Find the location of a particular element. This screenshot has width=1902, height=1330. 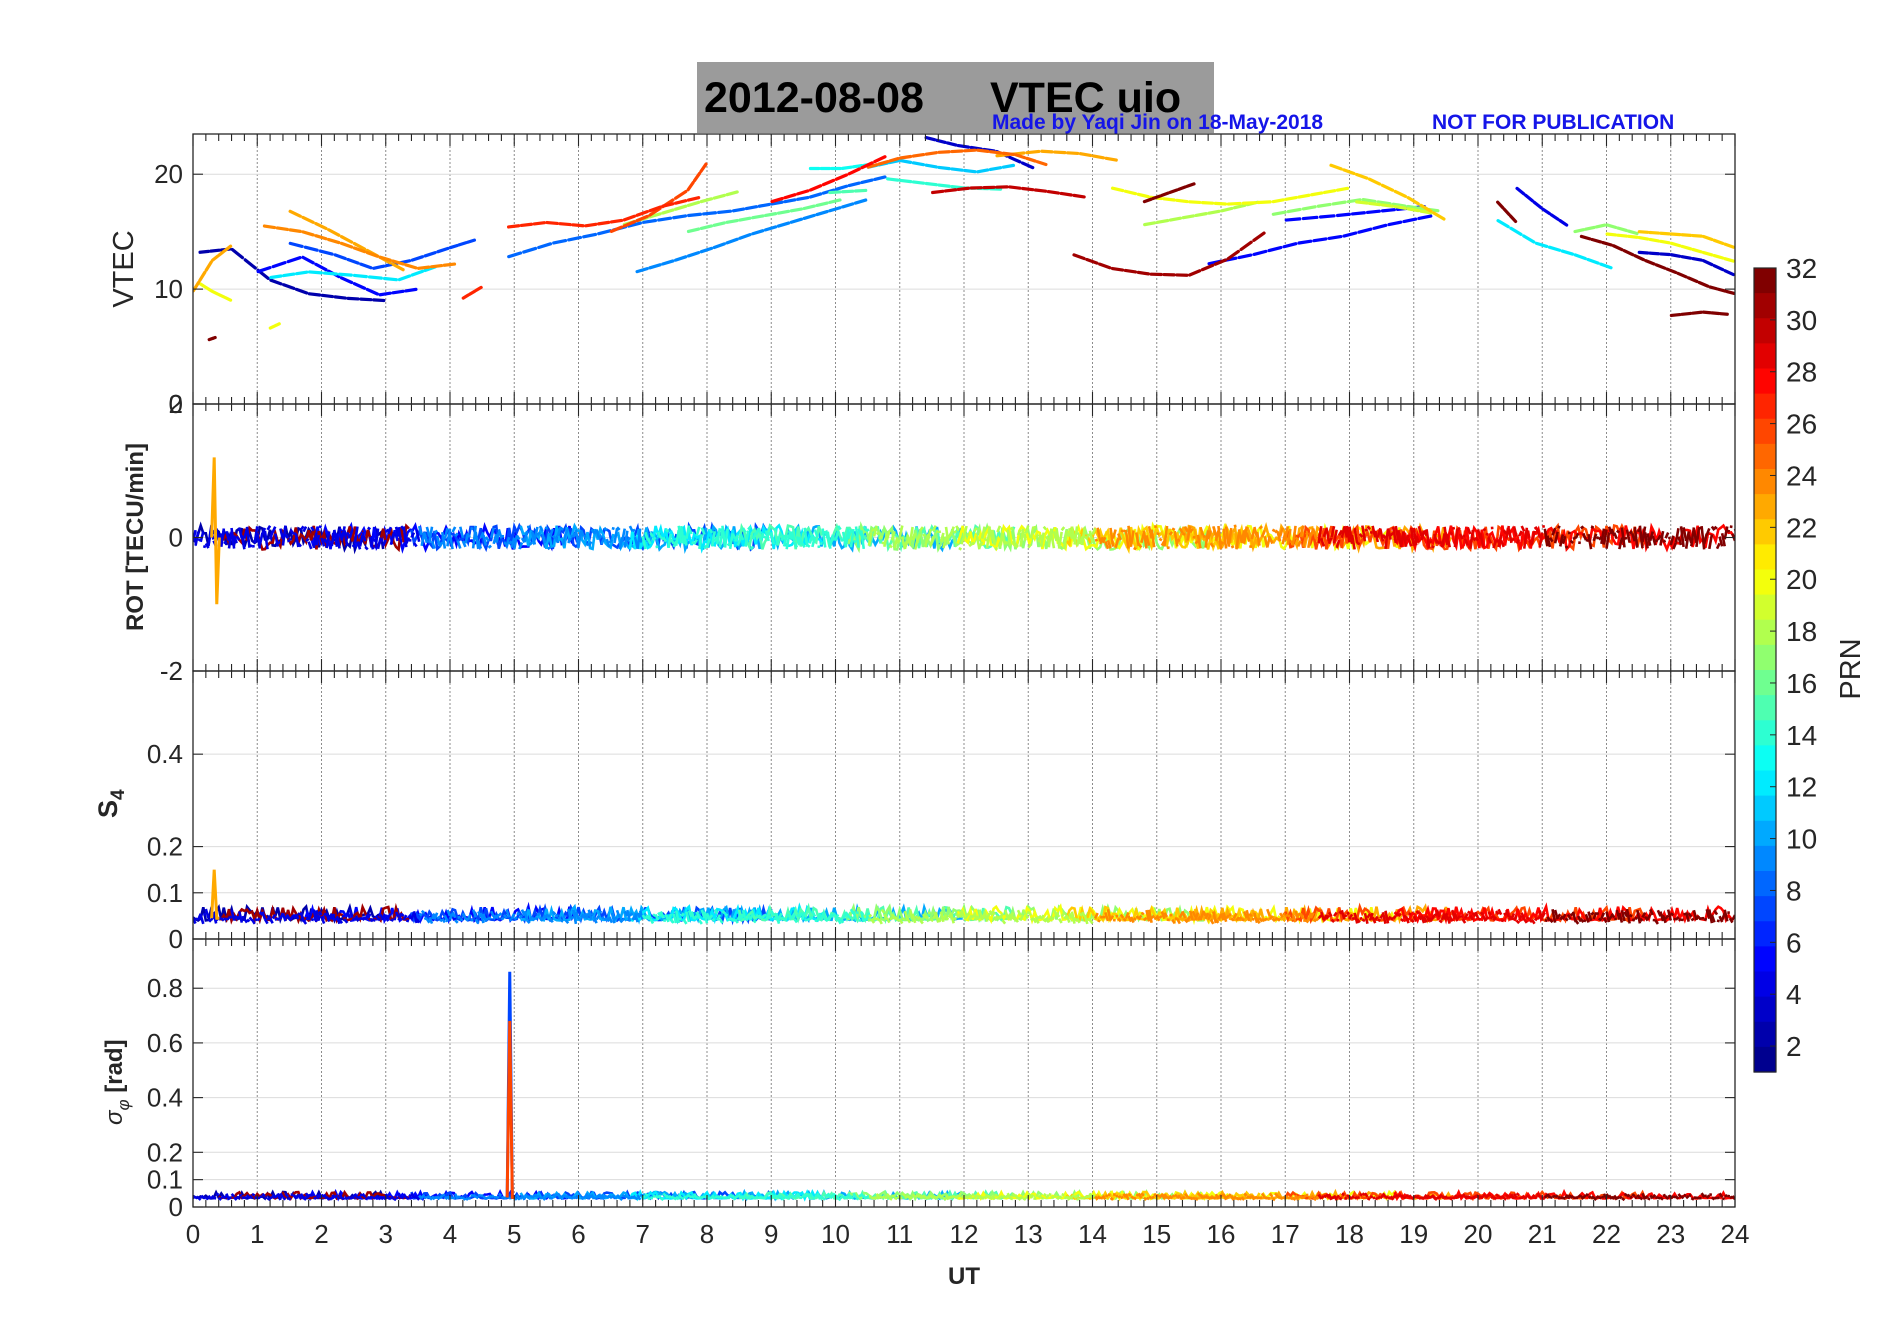

colorbar-tick-label: 12 is located at coordinates (1801, 787).